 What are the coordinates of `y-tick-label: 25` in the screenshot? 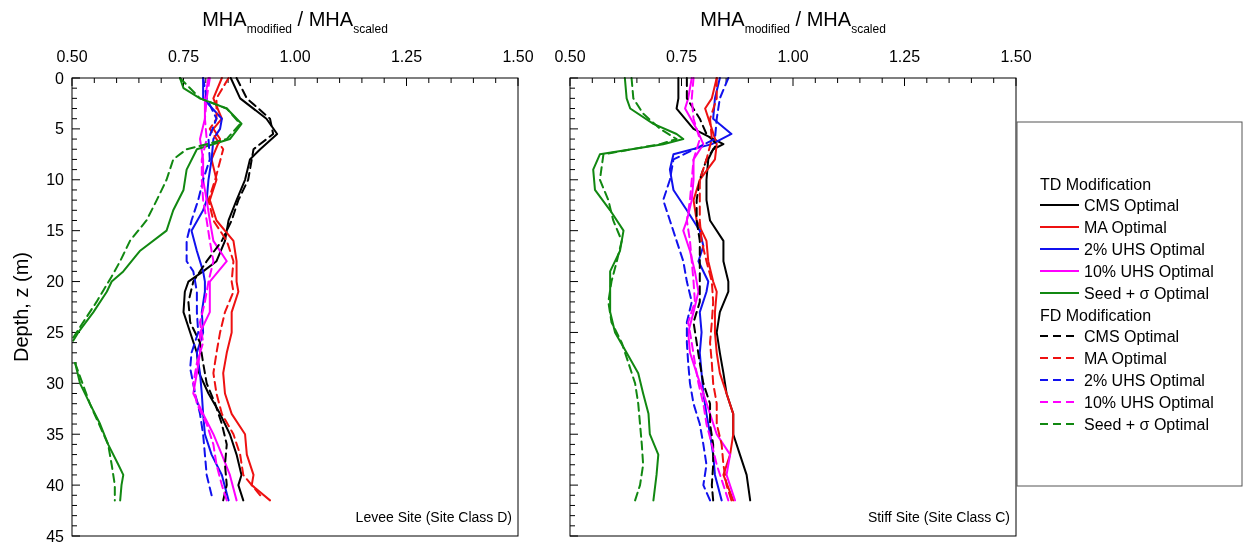 It's located at (55, 333).